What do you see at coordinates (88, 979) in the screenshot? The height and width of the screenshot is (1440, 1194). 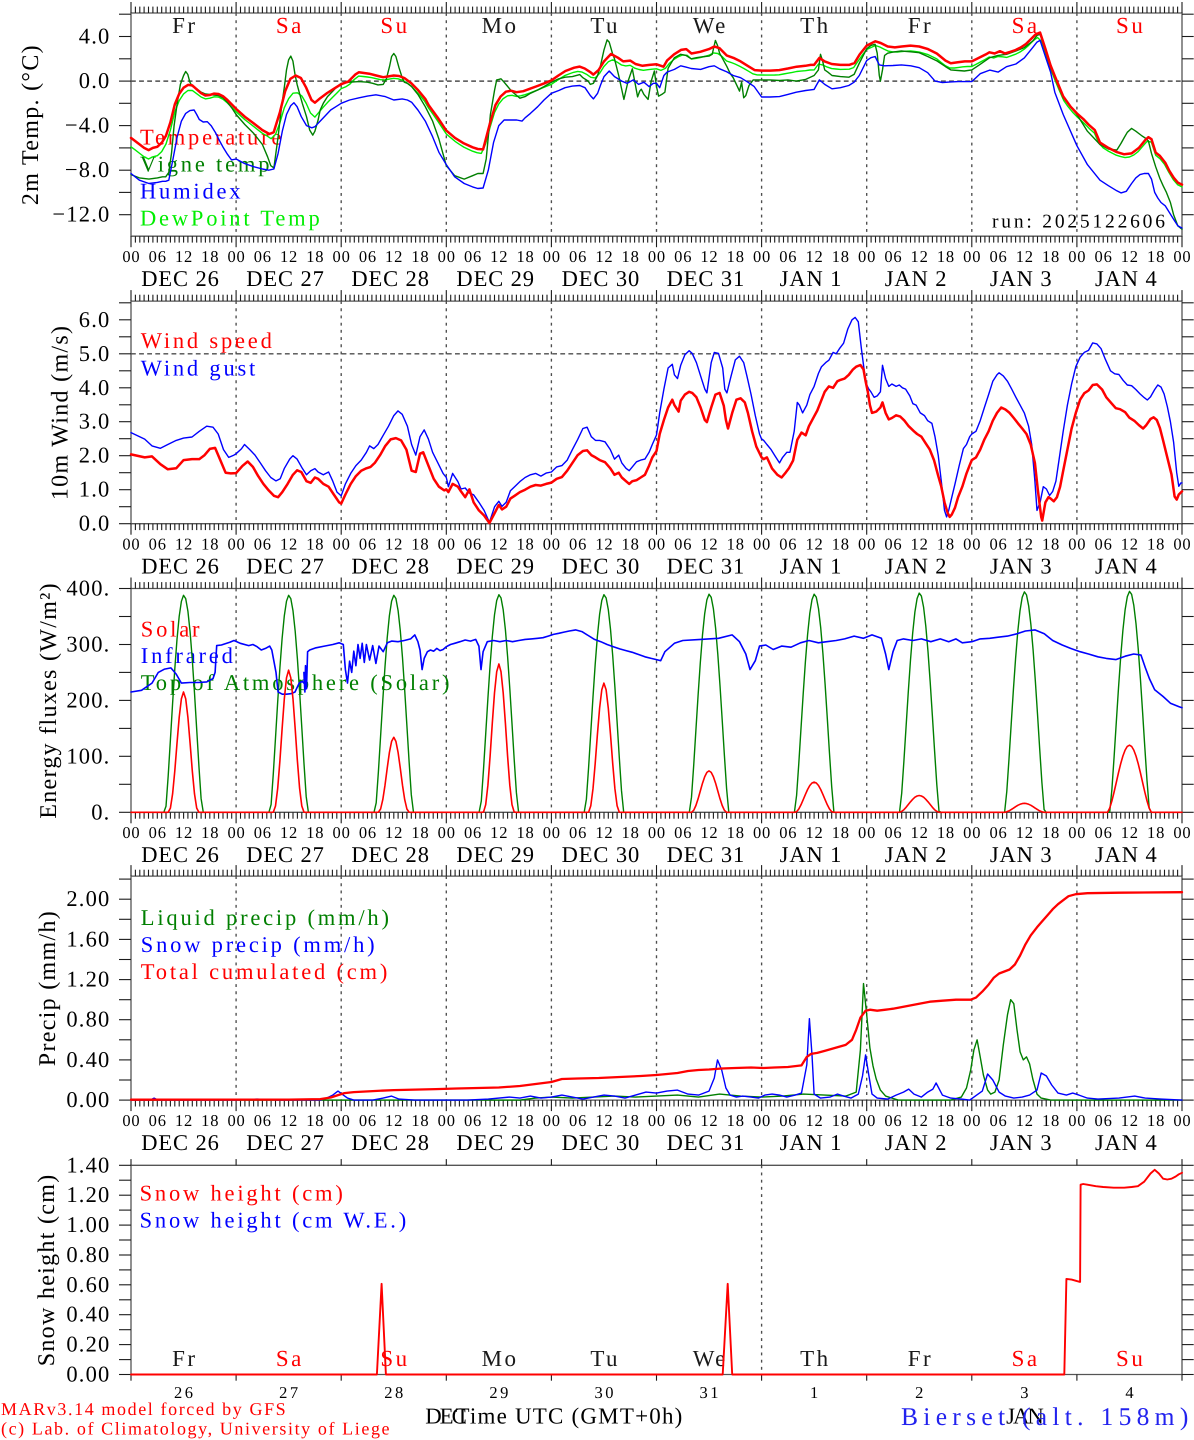 I see `svg-text: 1.20` at bounding box center [88, 979].